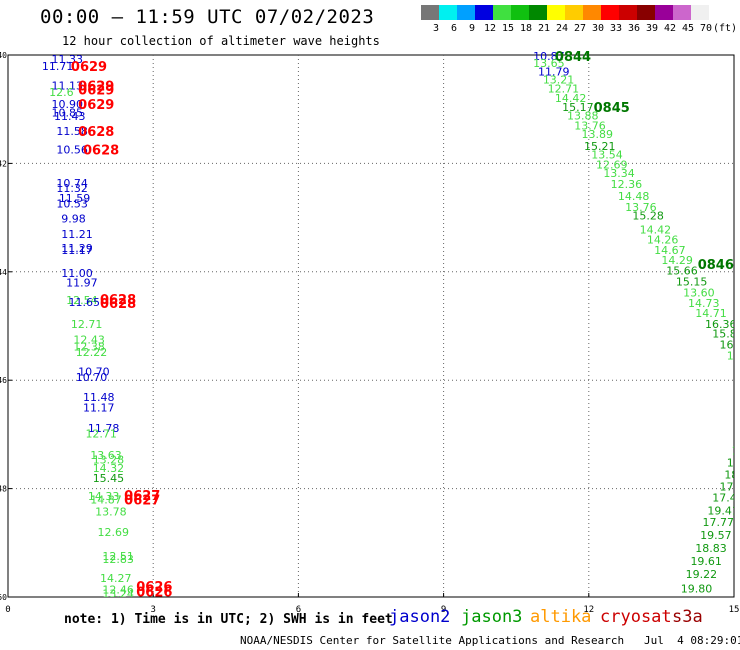  What do you see at coordinates (3, 489) in the screenshot?
I see `latitude-tick-label: -48` at bounding box center [3, 489].